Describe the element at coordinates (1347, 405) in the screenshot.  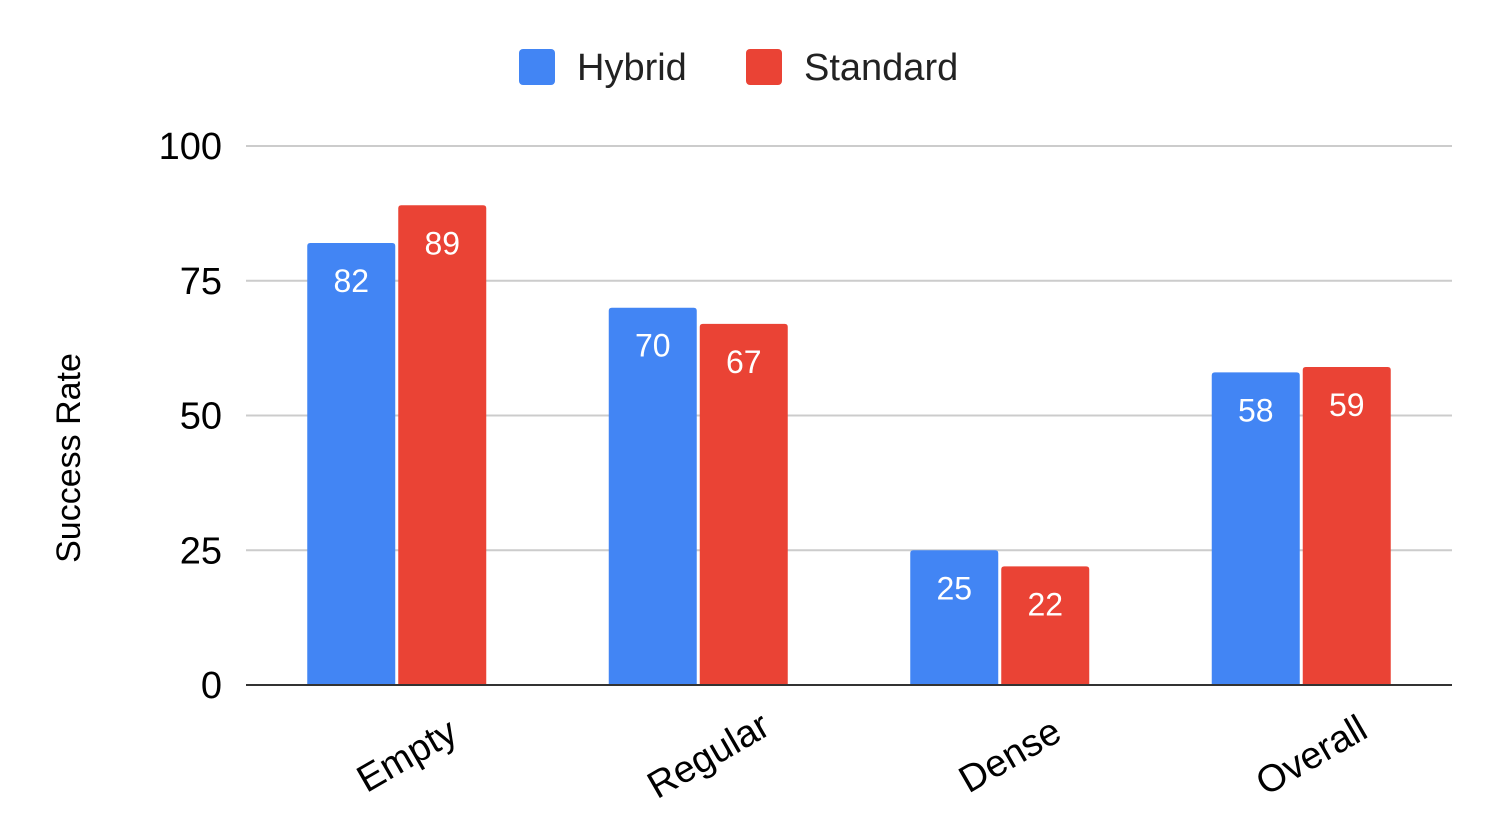
I see `data-label-standard-overall: 59` at that location.